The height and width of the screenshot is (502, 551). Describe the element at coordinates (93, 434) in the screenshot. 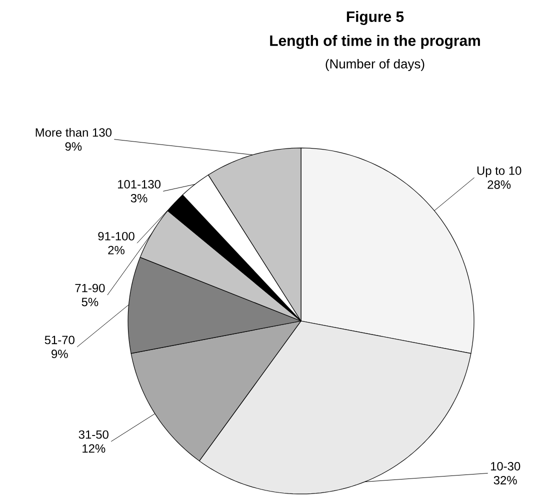

I see `slice-label: 31-50` at that location.